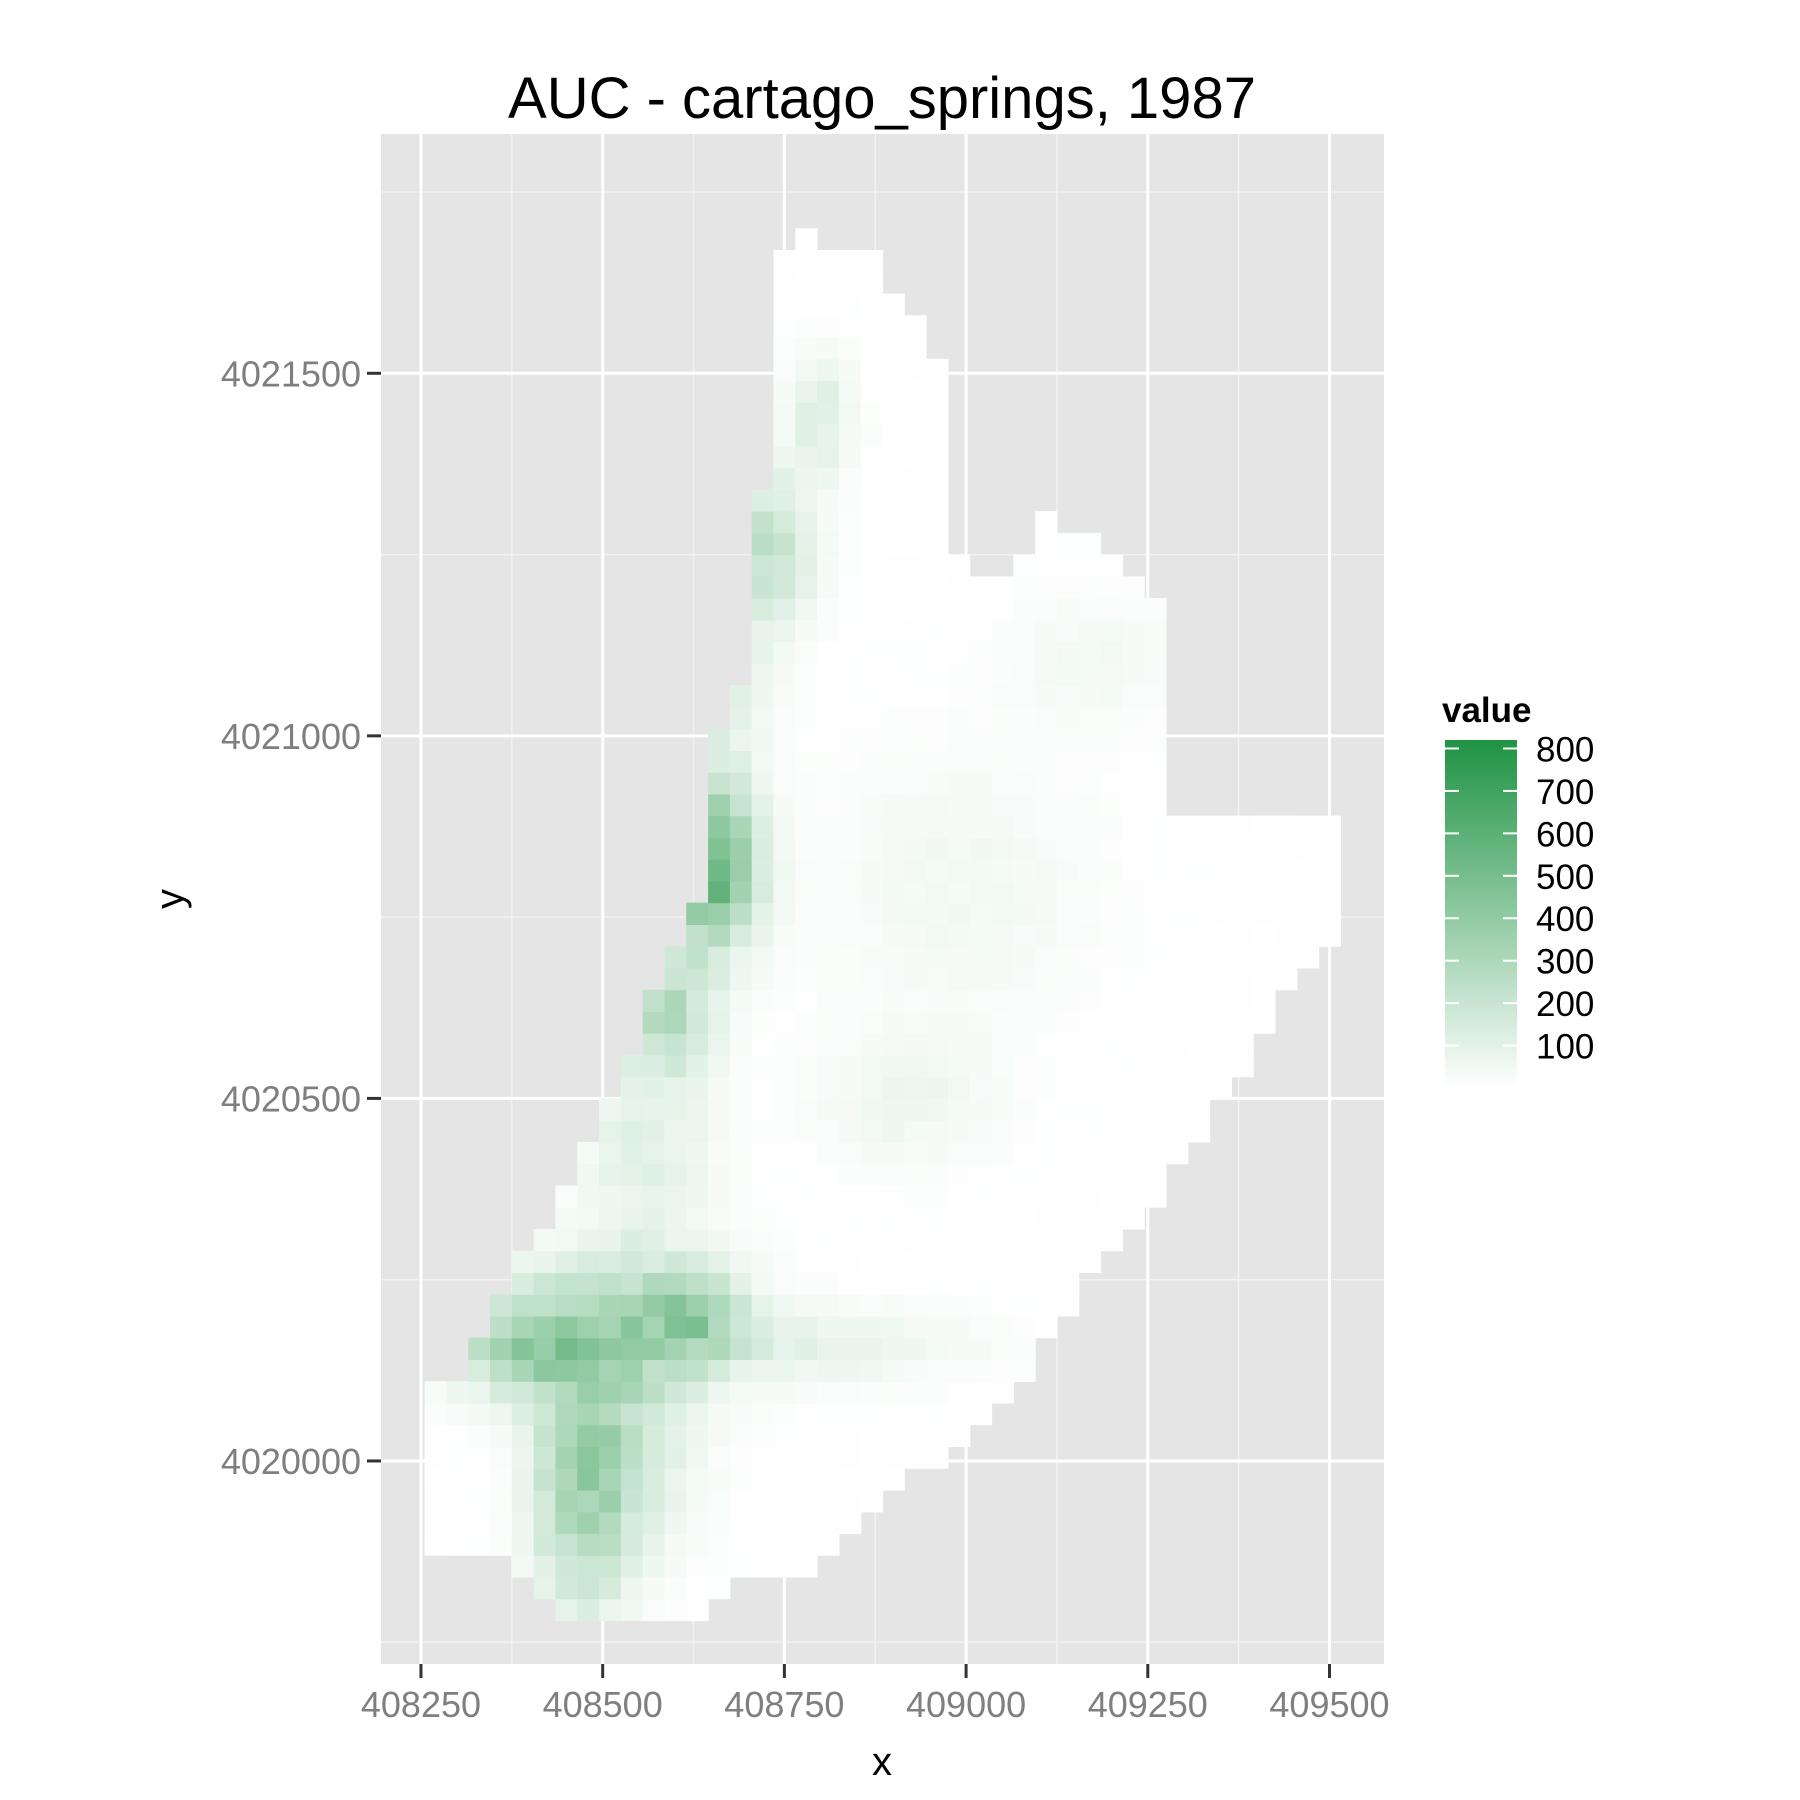 The height and width of the screenshot is (1800, 1800). I want to click on legend-colorbar, so click(1481, 914).